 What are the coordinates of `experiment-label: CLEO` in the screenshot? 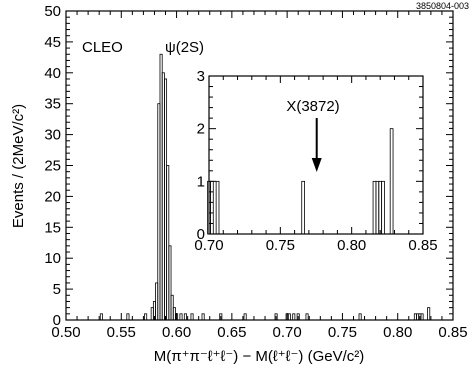 It's located at (102, 47).